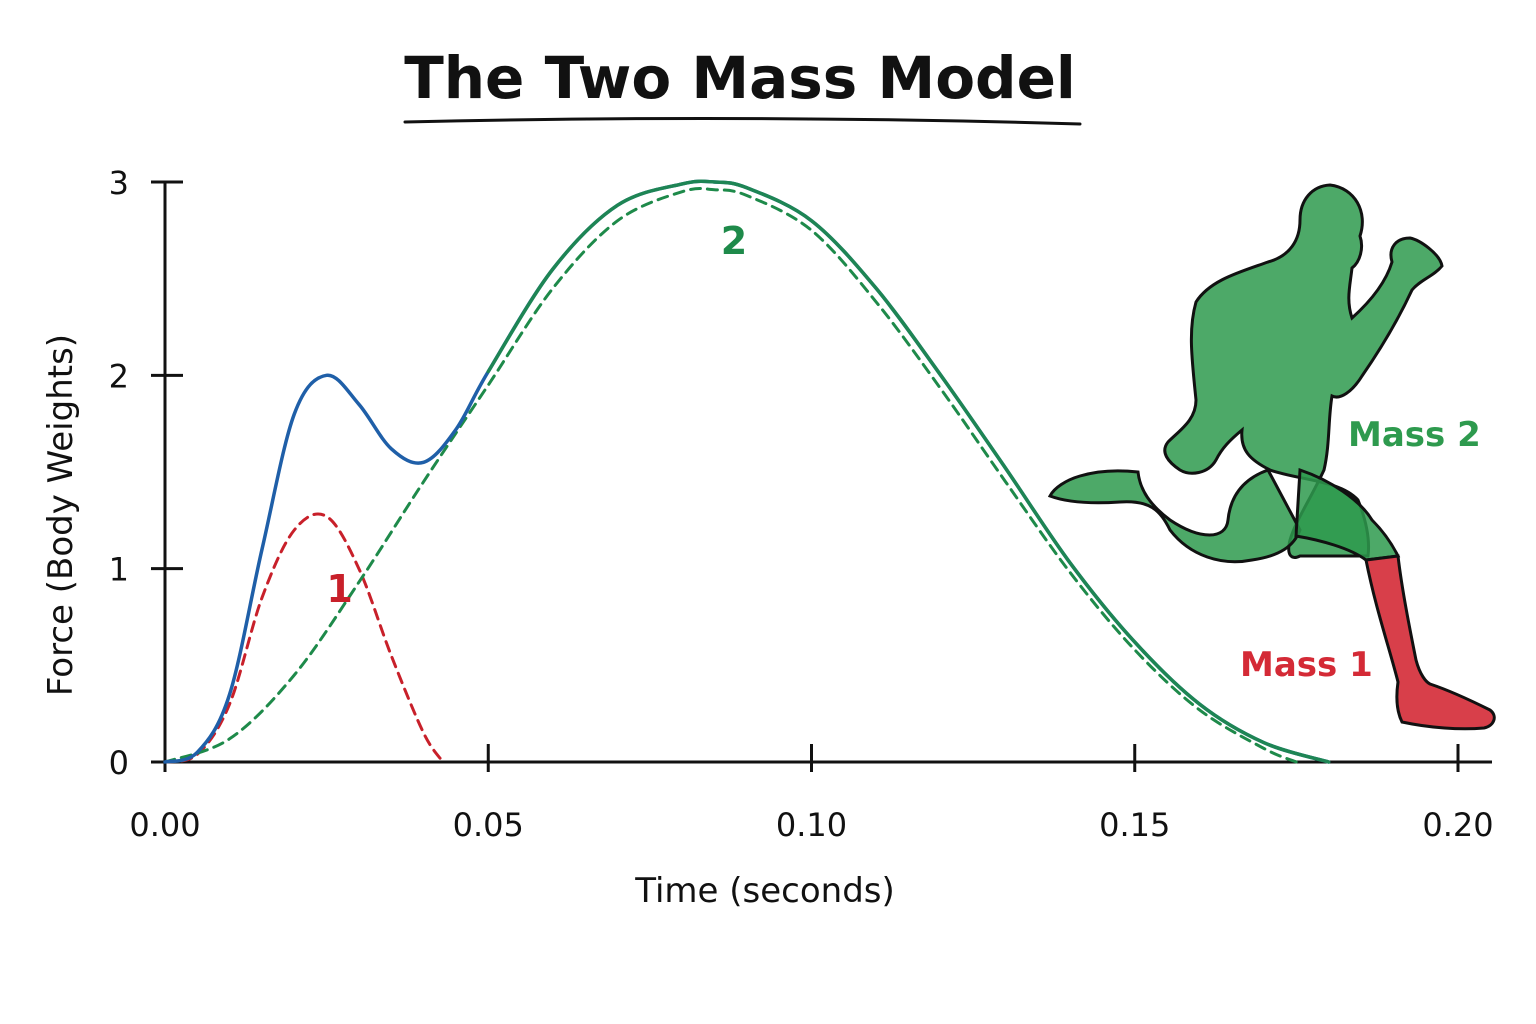  I want to click on runner-front-thigh, so click(1347, 514).